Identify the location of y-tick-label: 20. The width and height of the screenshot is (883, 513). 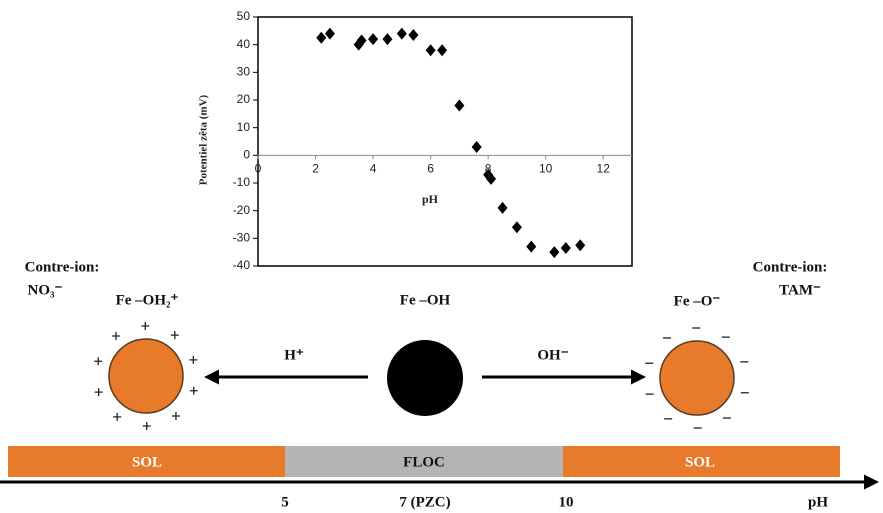
(244, 99).